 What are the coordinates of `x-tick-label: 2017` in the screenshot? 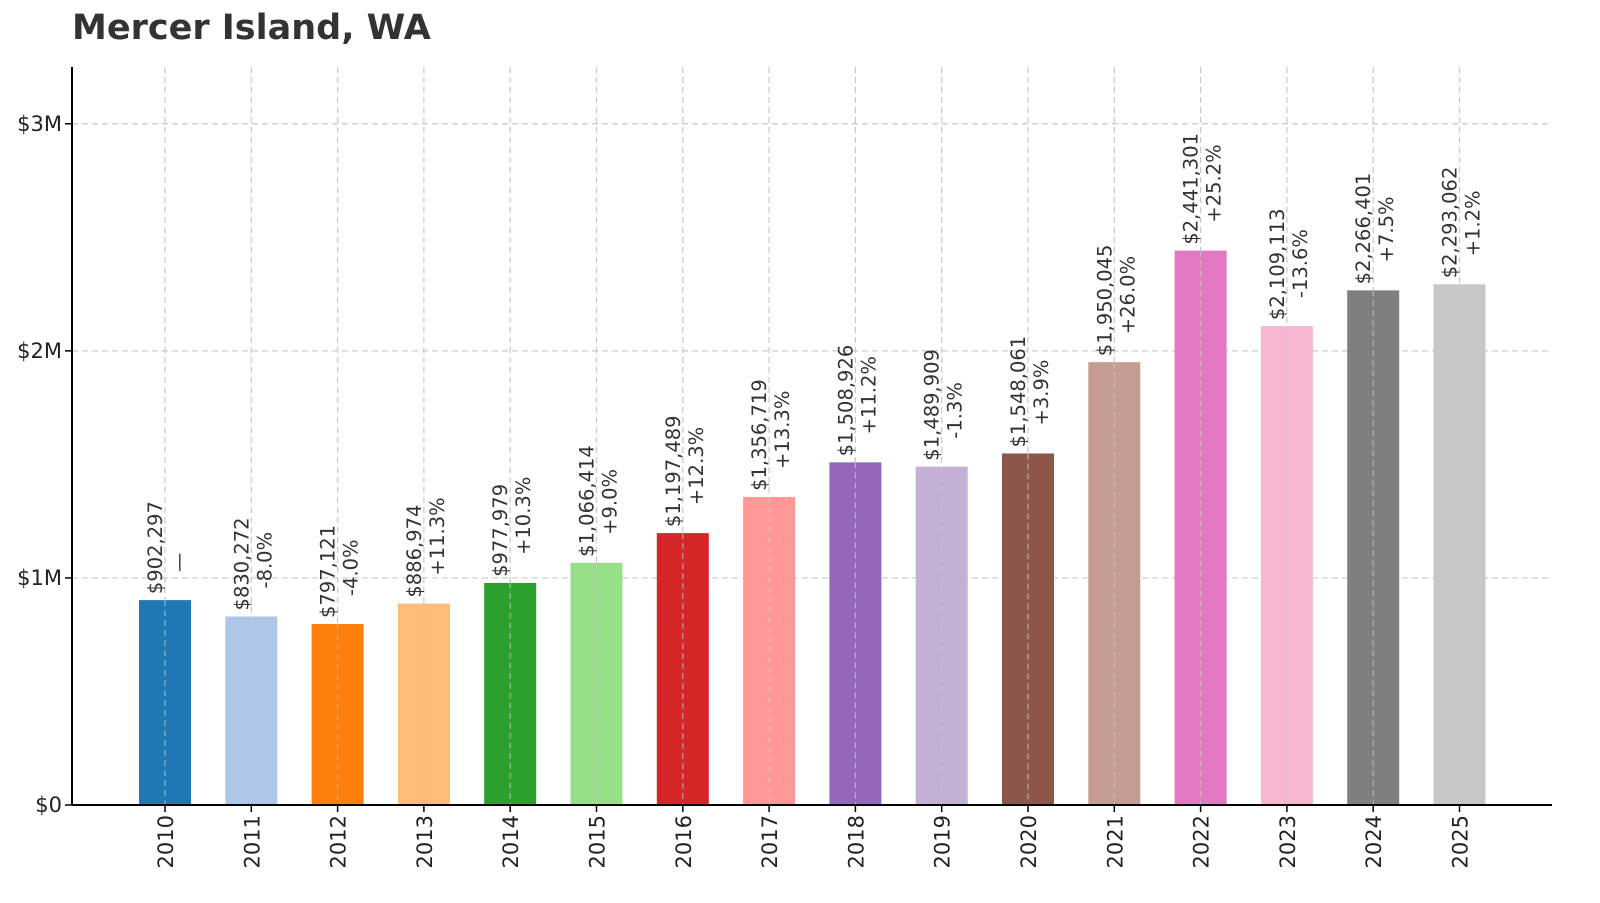 It's located at (770, 841).